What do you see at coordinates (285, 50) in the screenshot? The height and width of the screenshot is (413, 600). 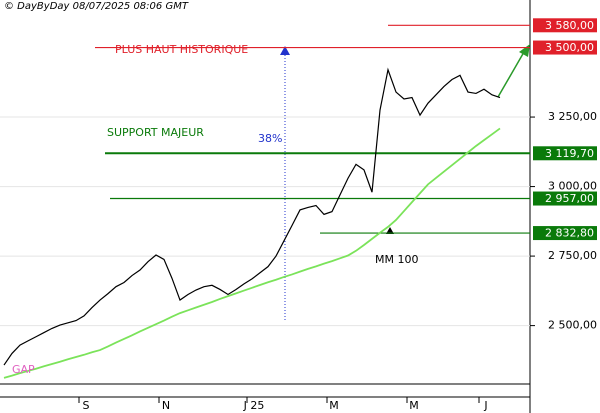 I see `retracement-arrow` at bounding box center [285, 50].